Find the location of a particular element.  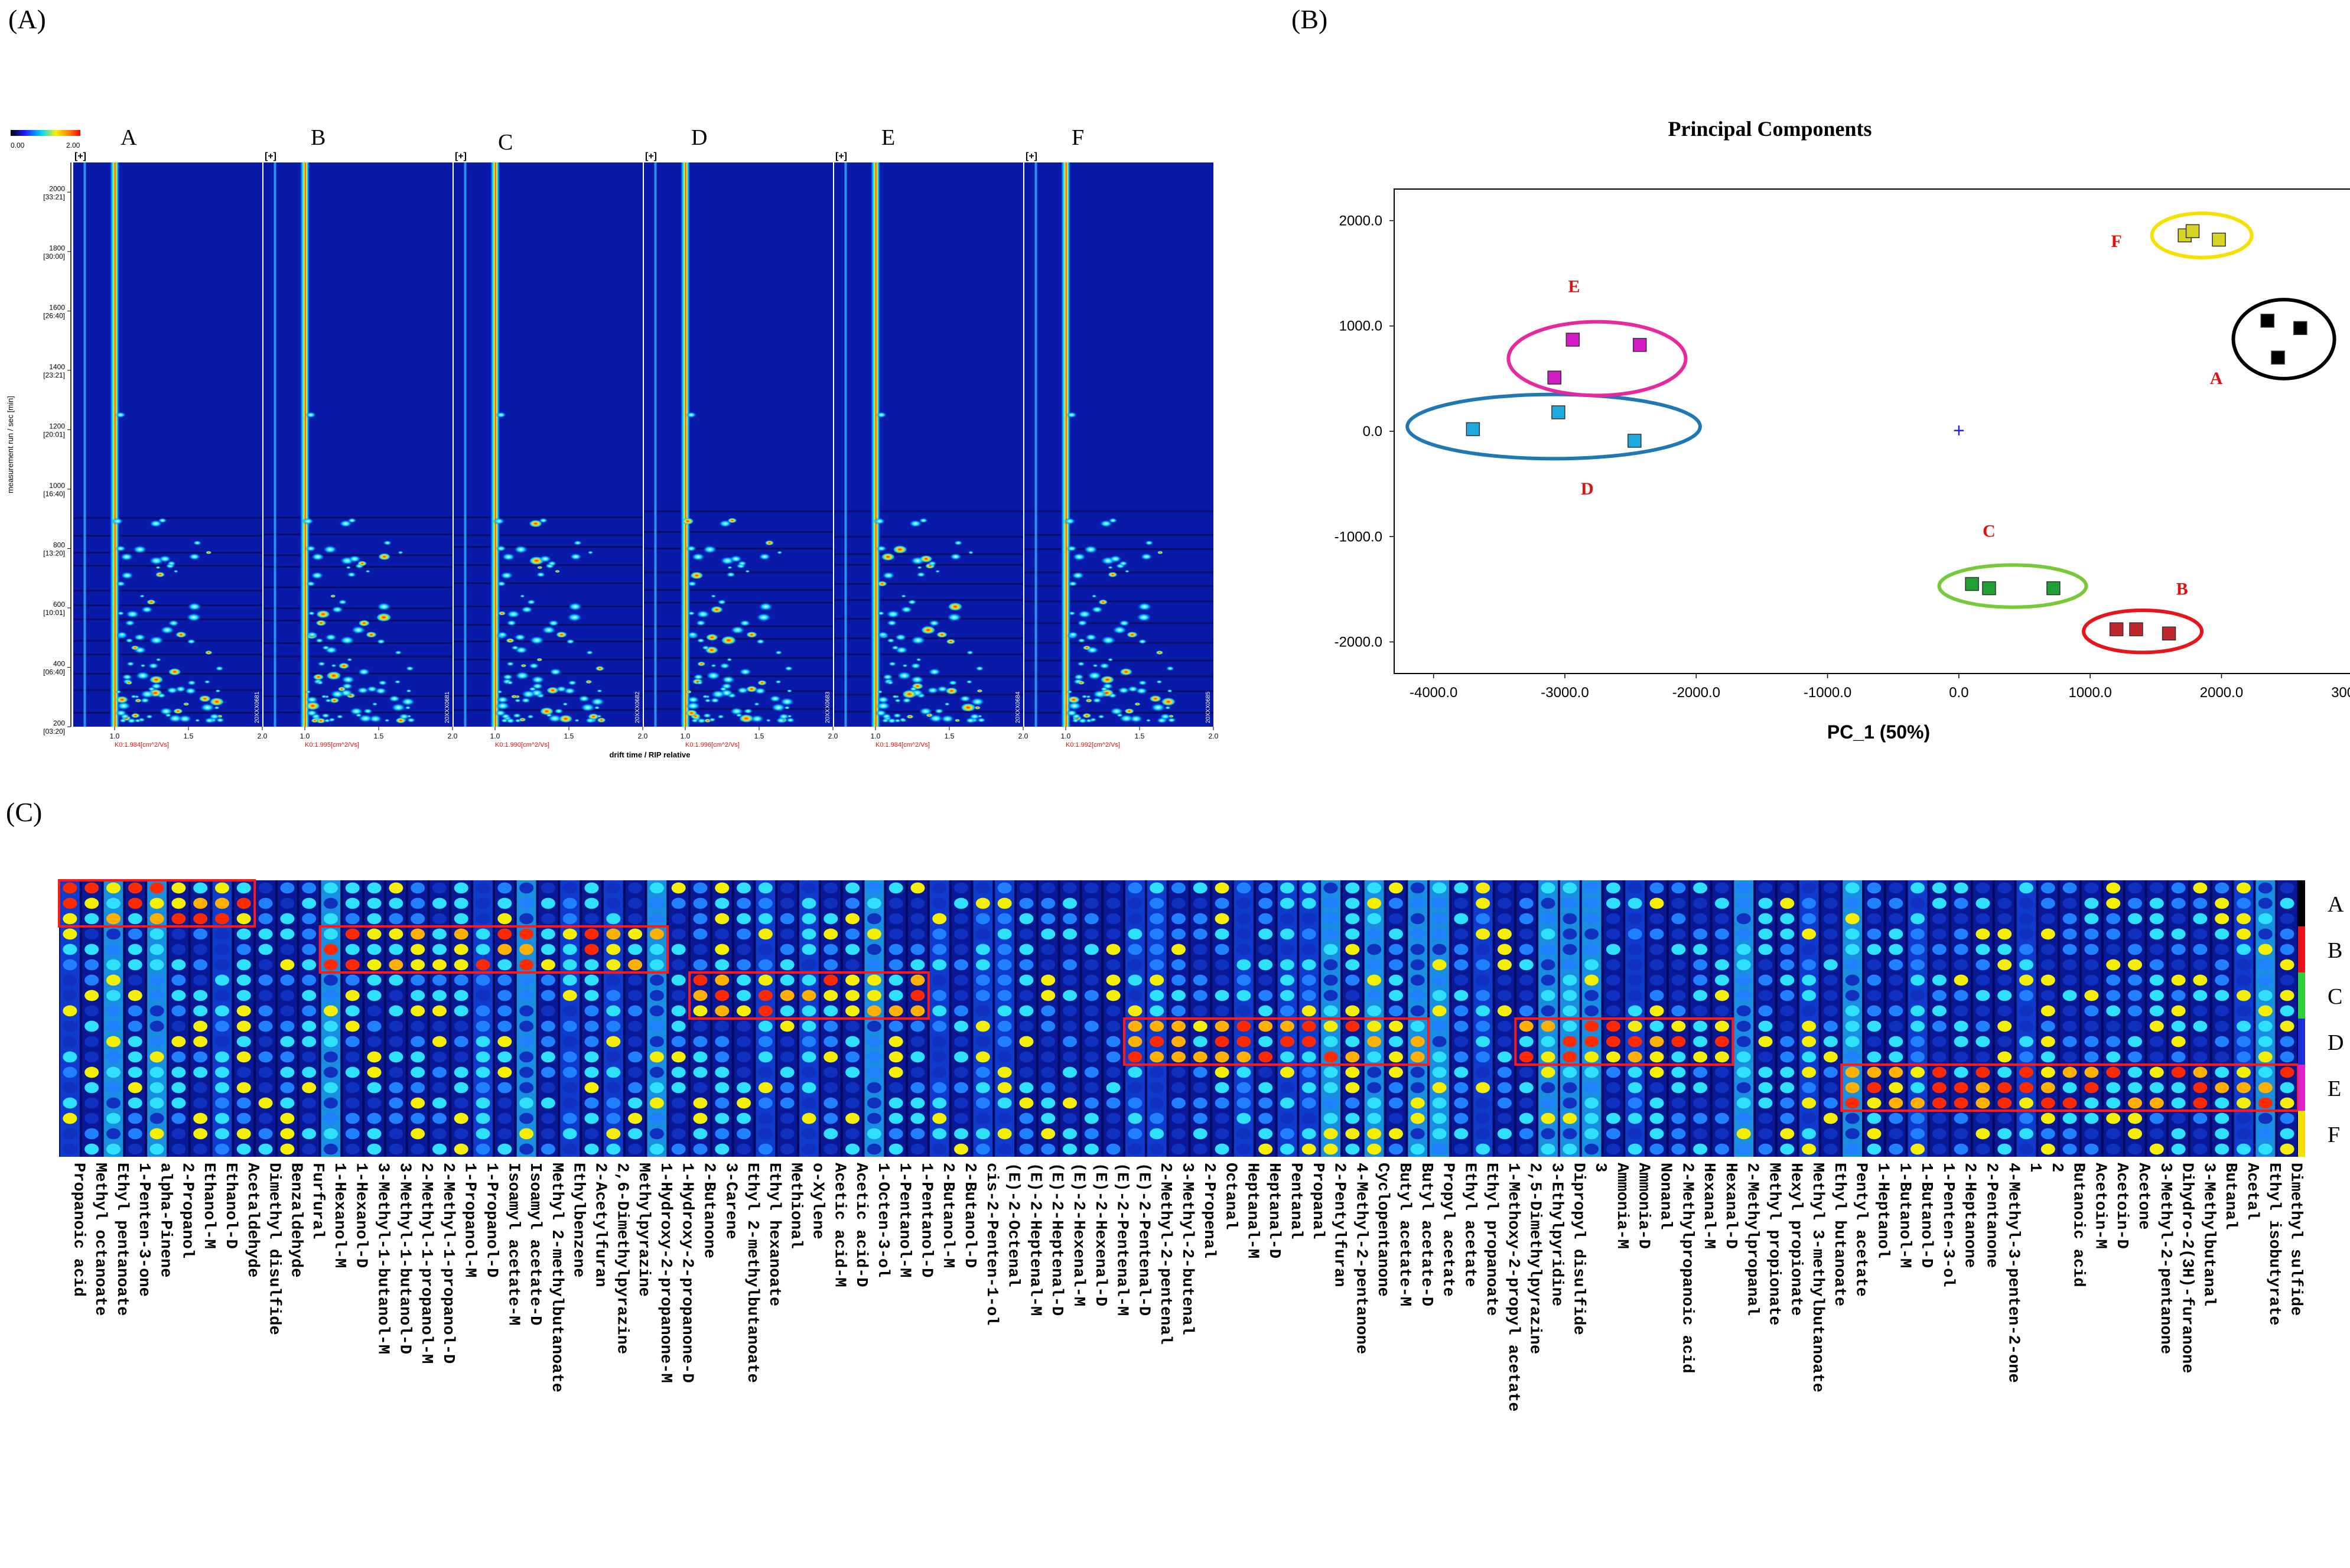

compound-label: 3-Methyl-2-pentanone is located at coordinates (2165, 1258).